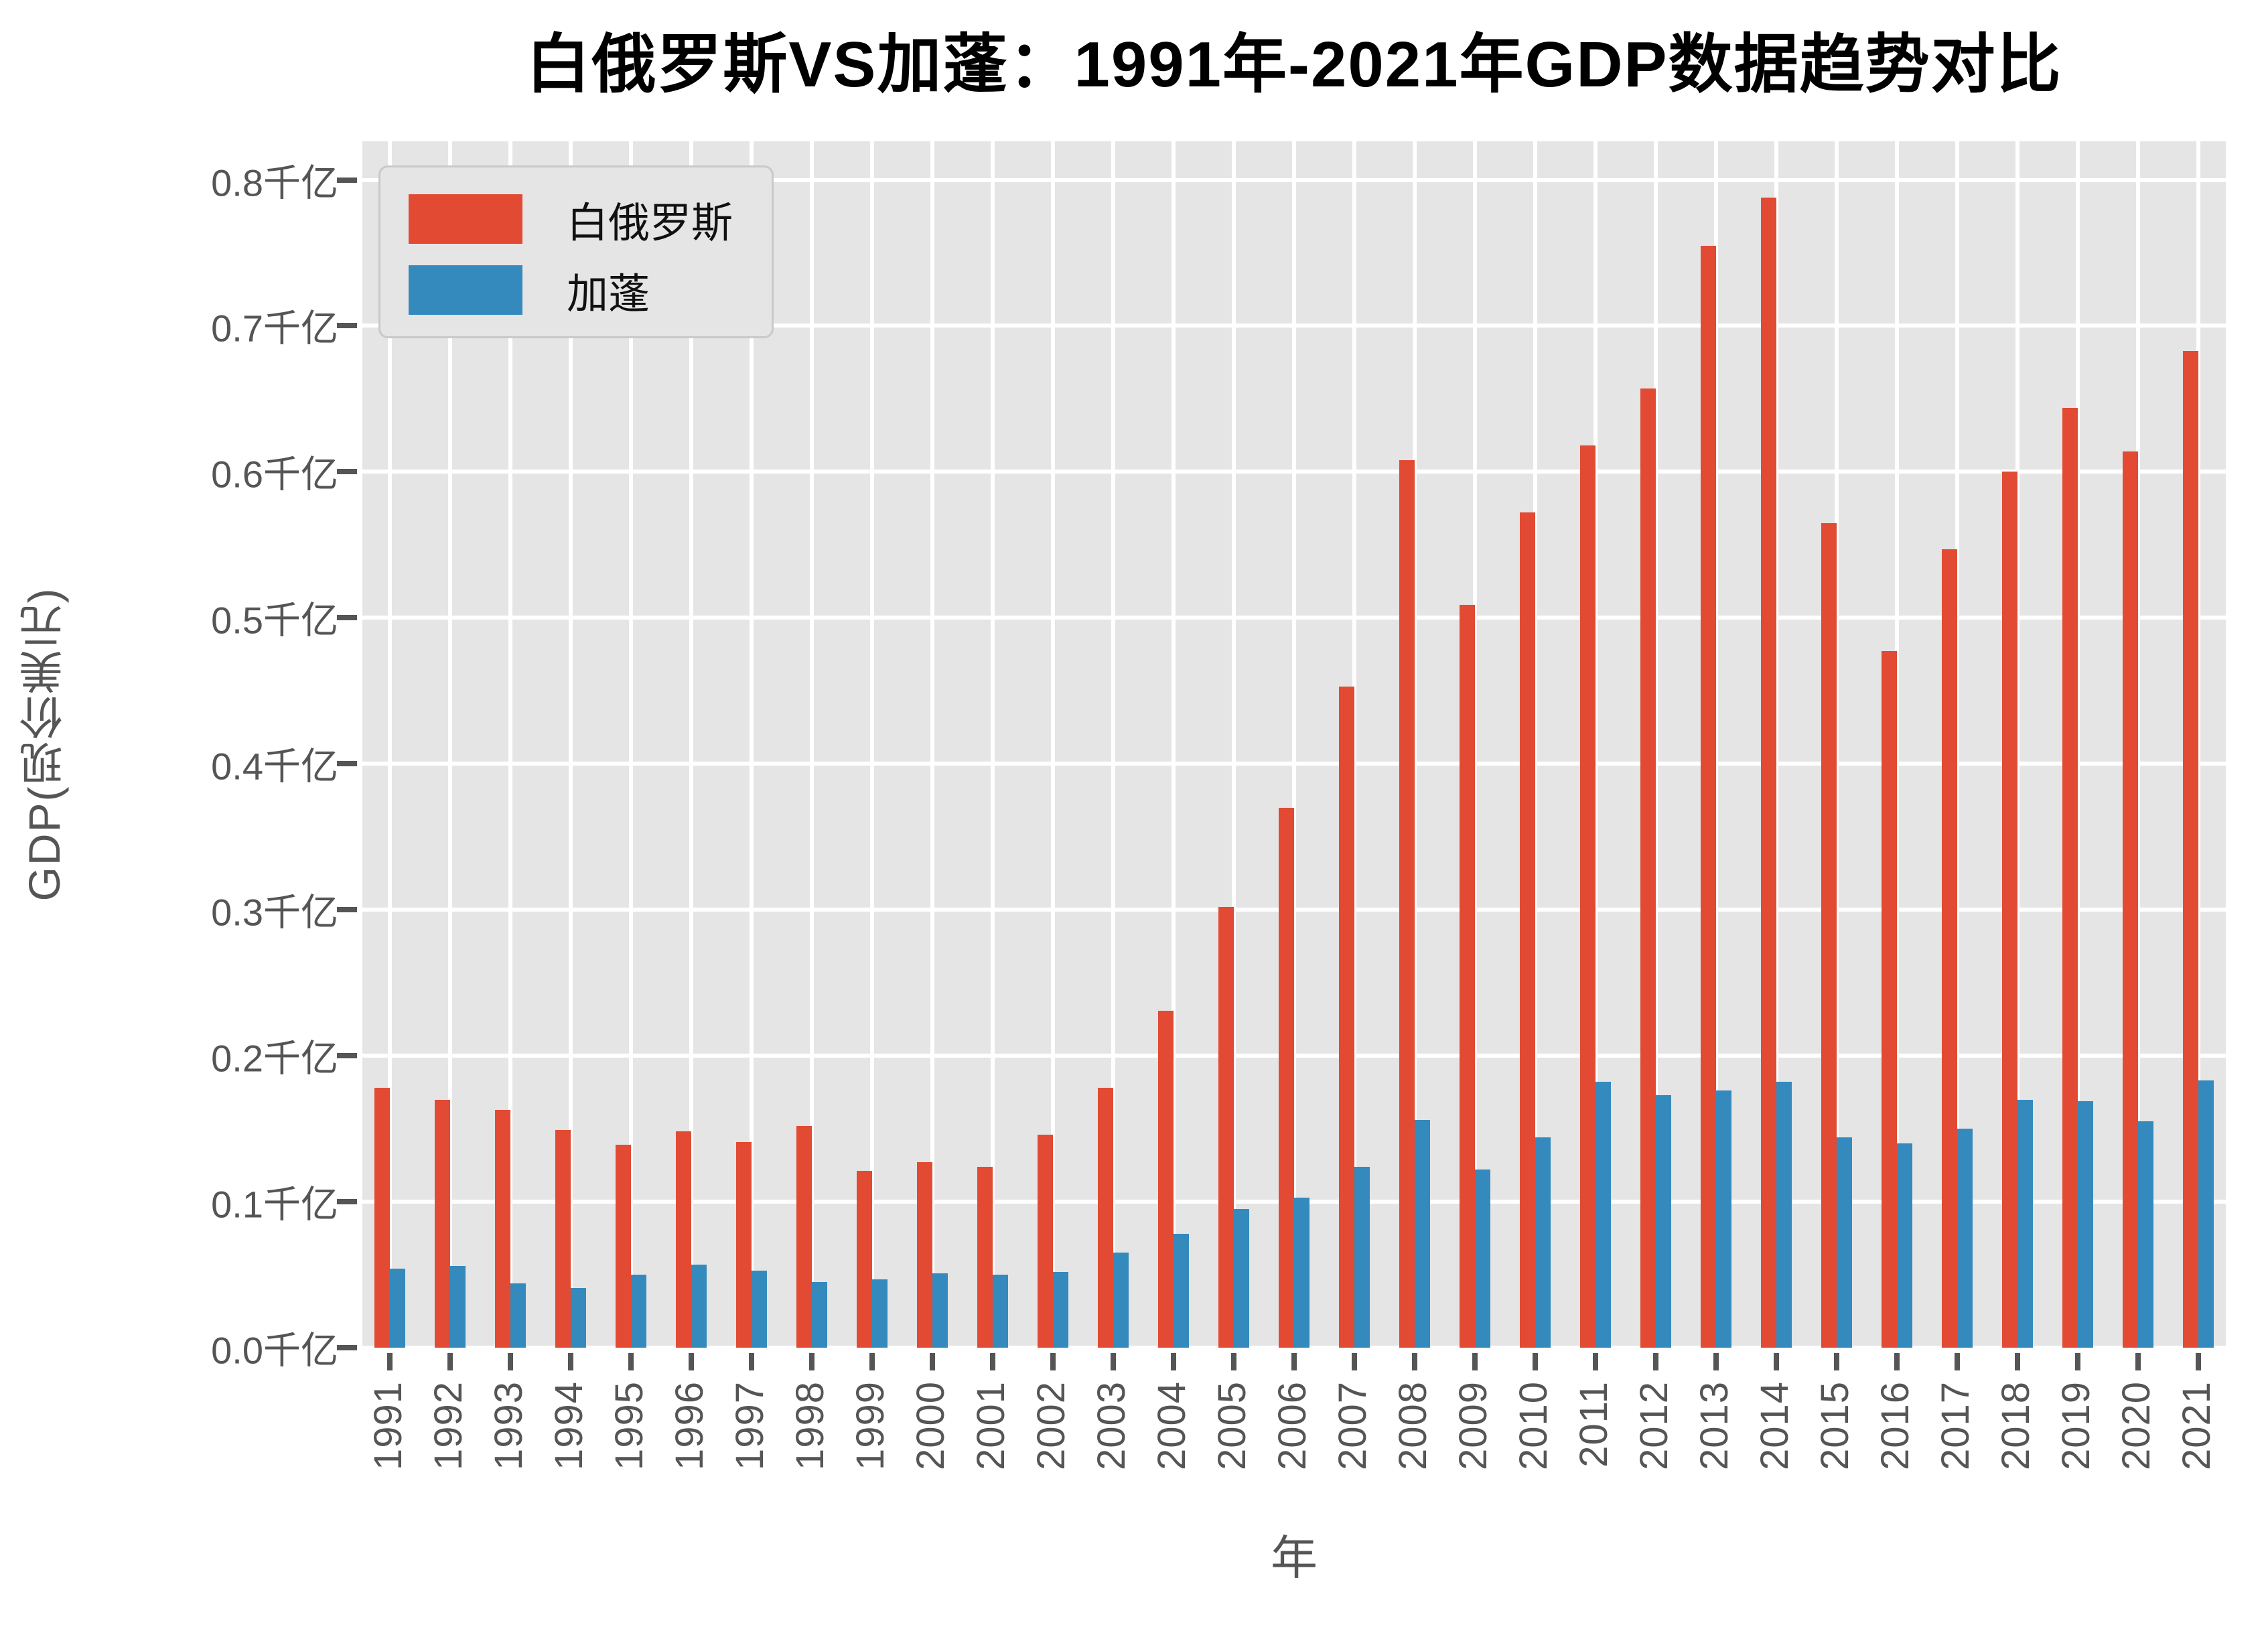 This screenshot has height=1627, width=2268. What do you see at coordinates (274, 182) in the screenshot?
I see `y-tick-label: 0.8千亿` at bounding box center [274, 182].